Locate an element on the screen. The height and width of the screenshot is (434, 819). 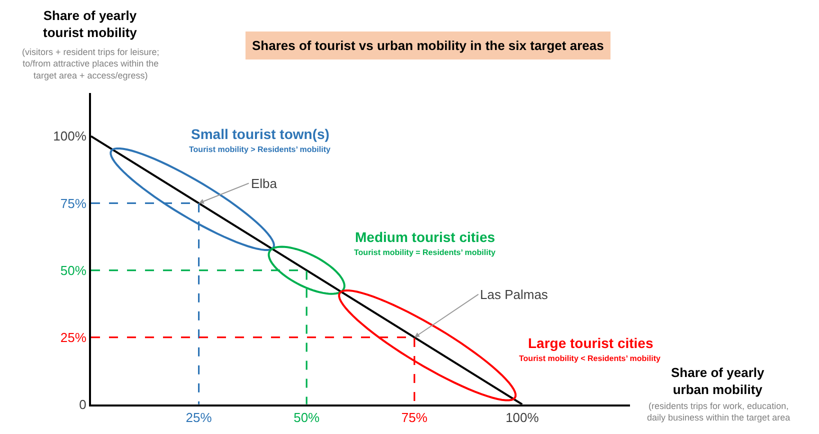
x-tick-label: 75% is located at coordinates (414, 418).